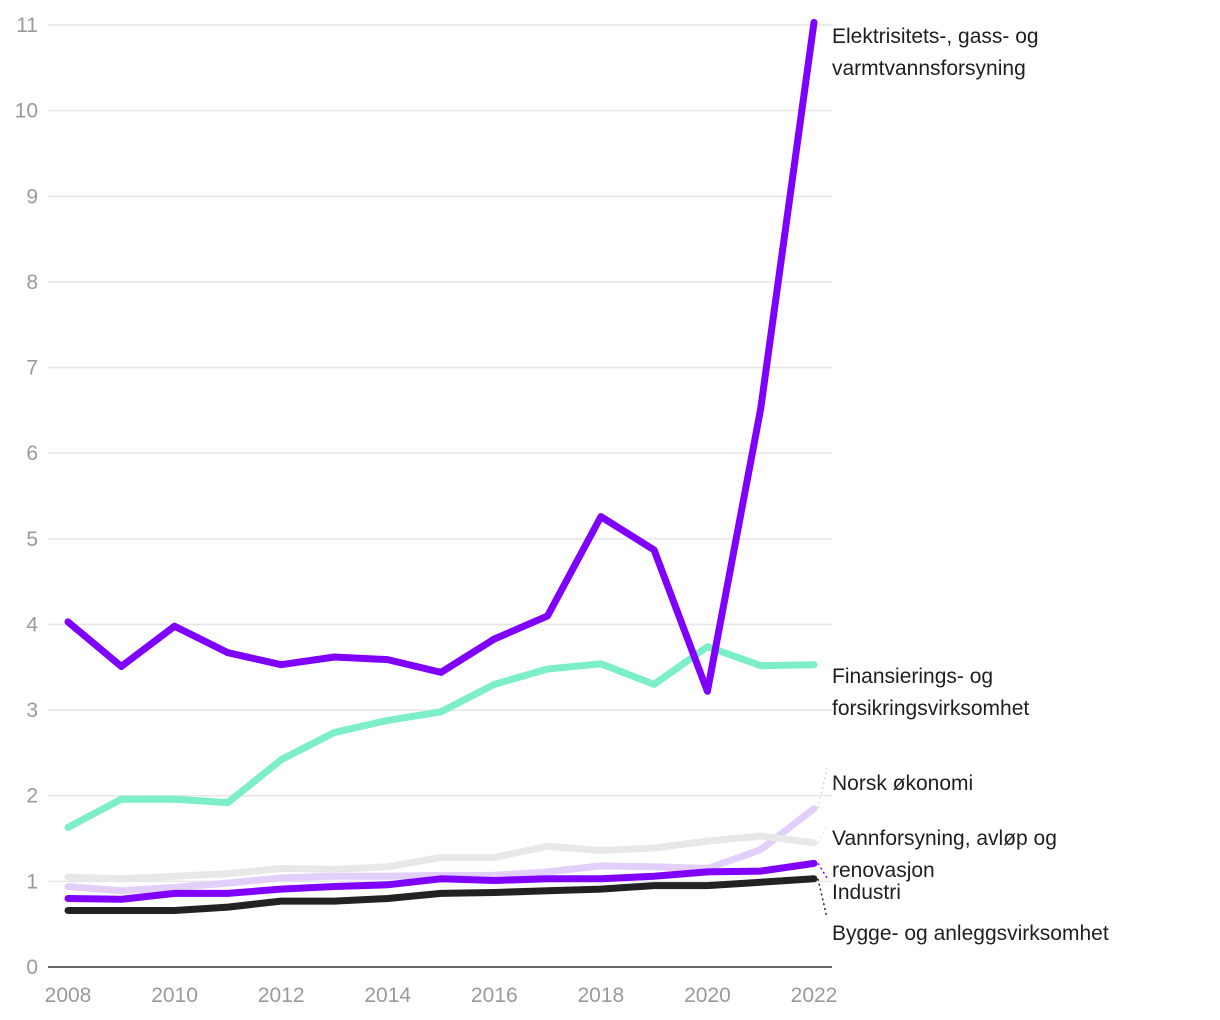  What do you see at coordinates (387, 995) in the screenshot?
I see `x-tick-label: 2014` at bounding box center [387, 995].